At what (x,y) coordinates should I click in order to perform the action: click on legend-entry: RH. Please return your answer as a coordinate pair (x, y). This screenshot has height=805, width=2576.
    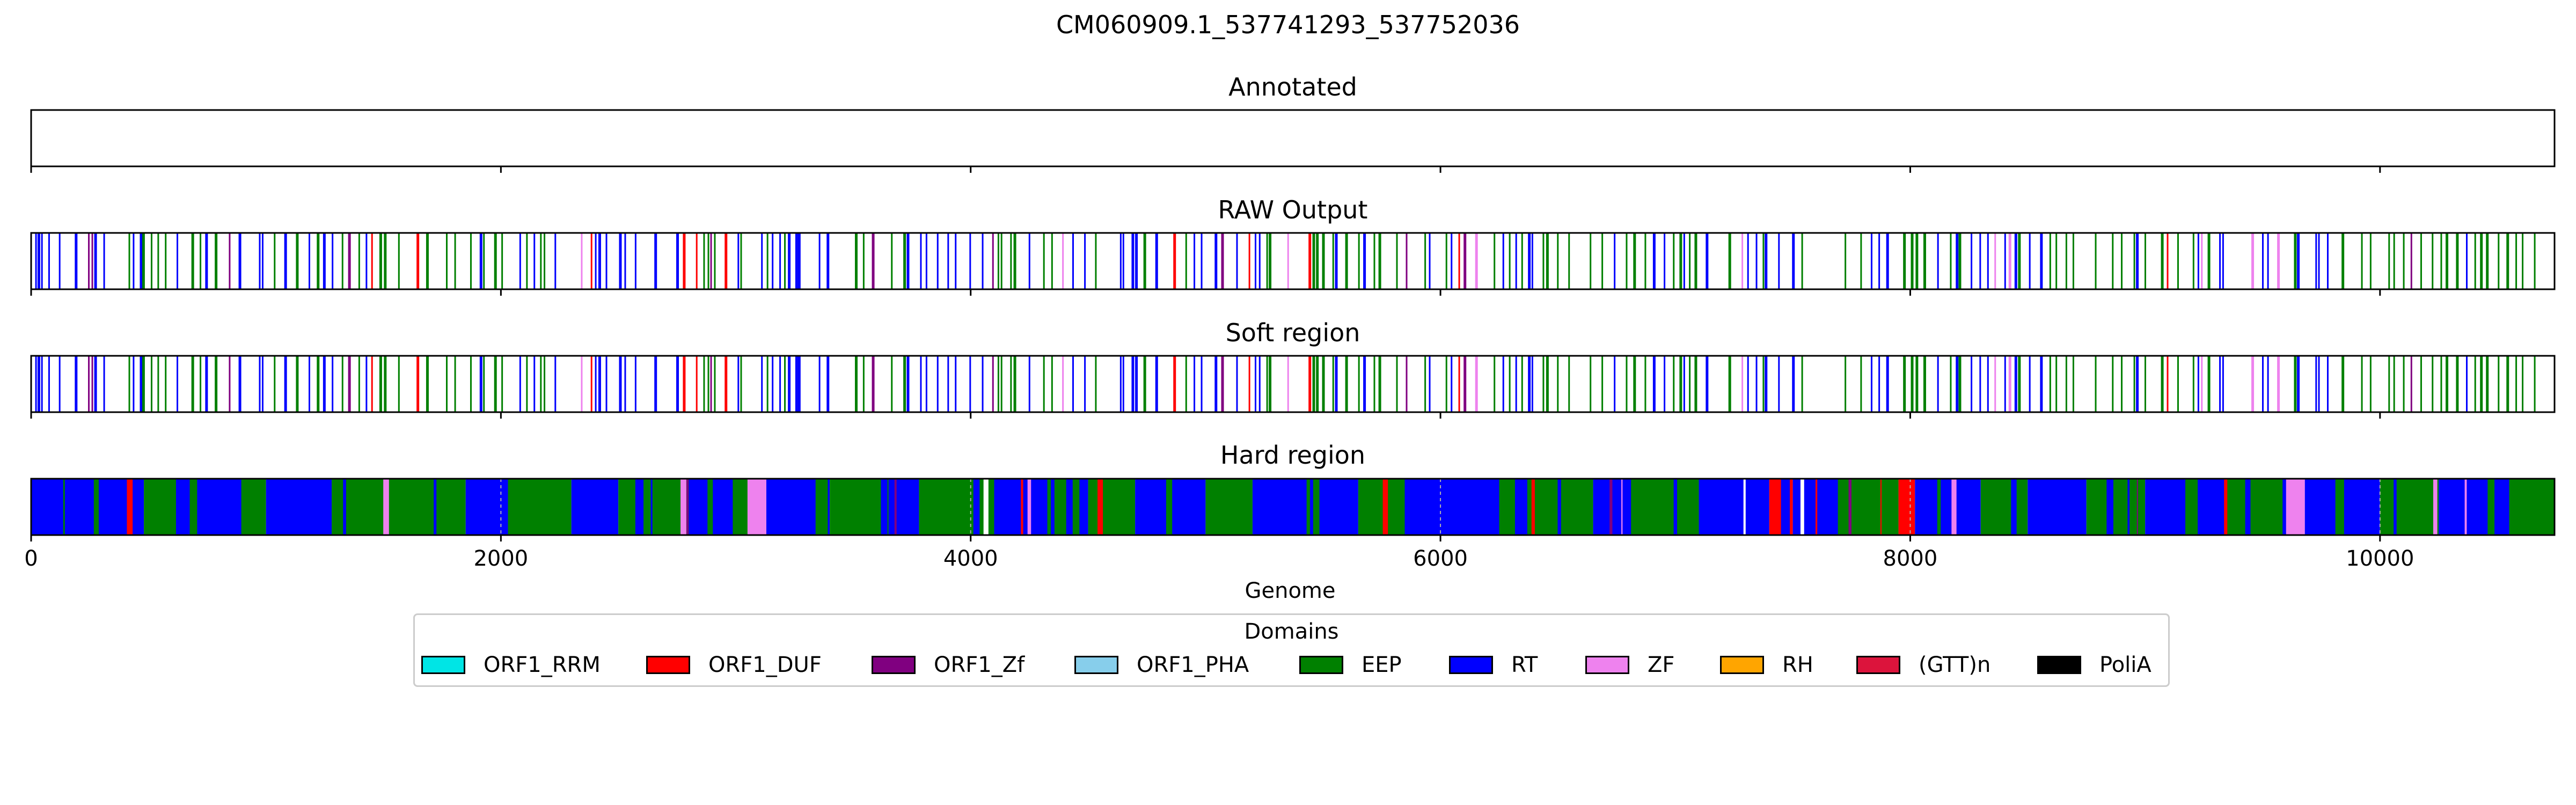
    Looking at the image, I should click on (1788, 665).